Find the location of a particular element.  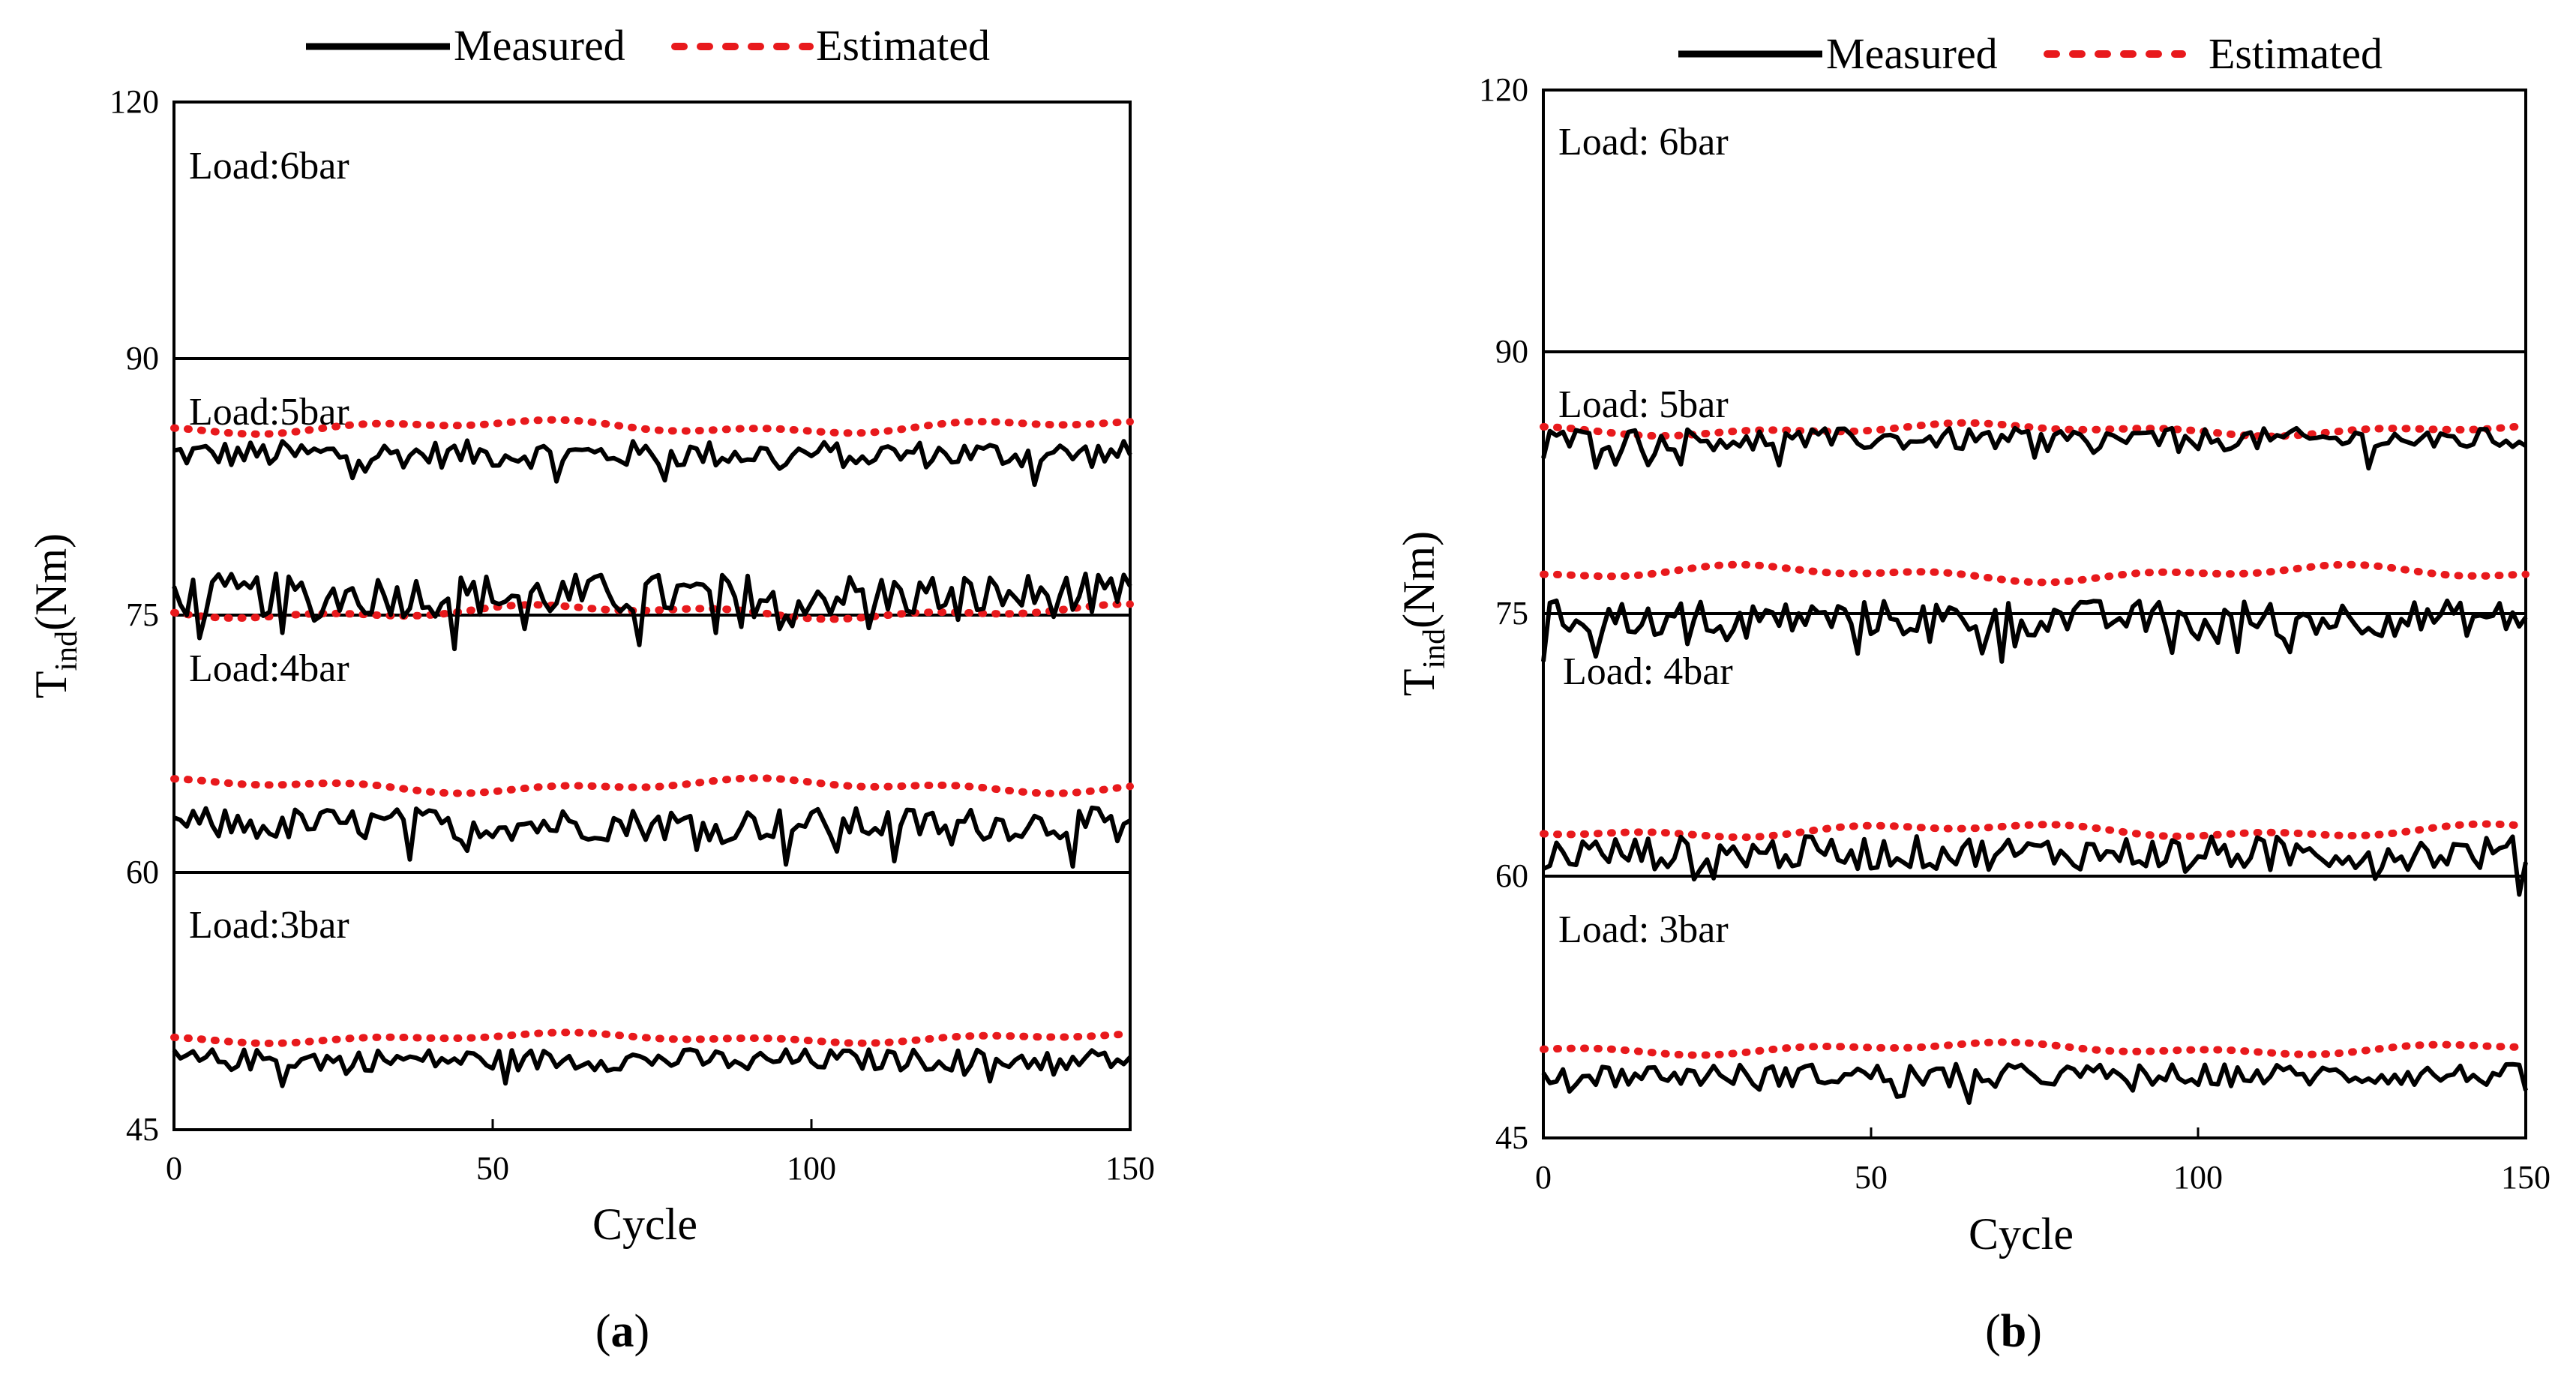

band-label-6bar-a: Load:6bar is located at coordinates (269, 166).